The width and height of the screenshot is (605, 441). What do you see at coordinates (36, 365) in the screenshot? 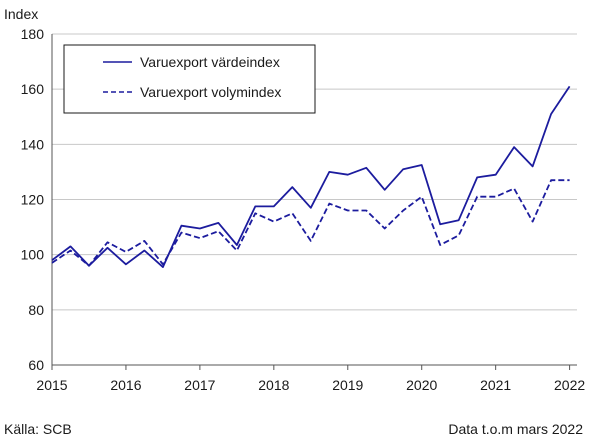
I see `y-tick-label-60: 60` at bounding box center [36, 365].